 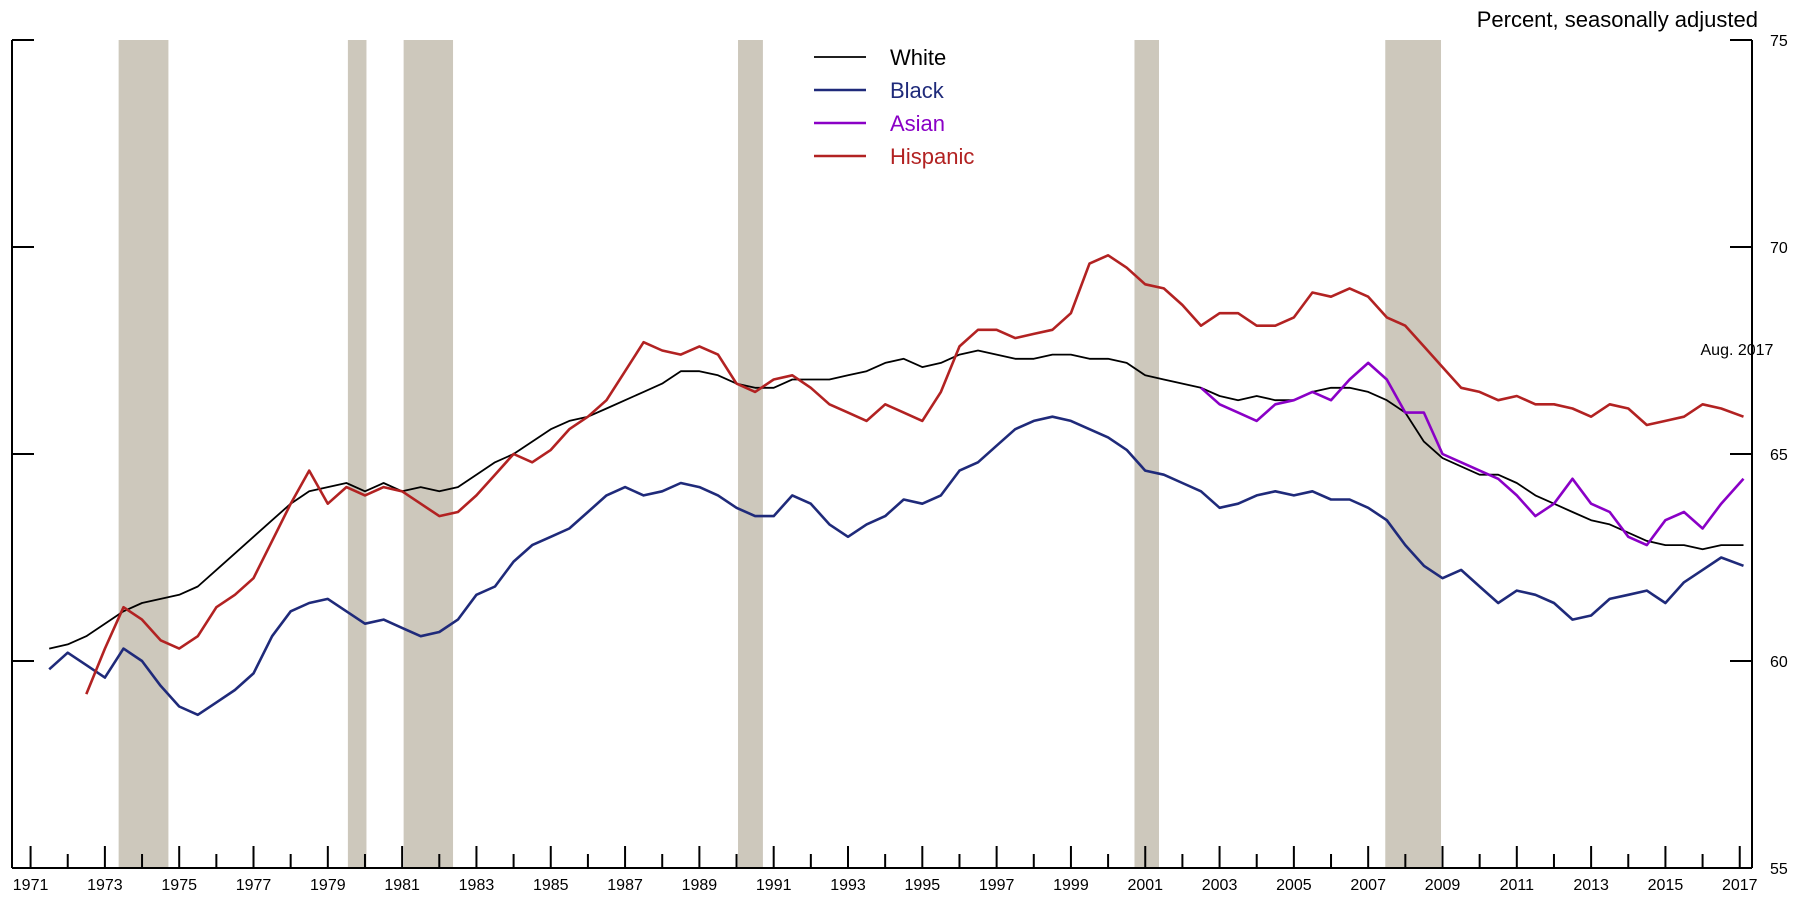 What do you see at coordinates (1294, 885) in the screenshot?
I see `x-tick-label-2005: 2005` at bounding box center [1294, 885].